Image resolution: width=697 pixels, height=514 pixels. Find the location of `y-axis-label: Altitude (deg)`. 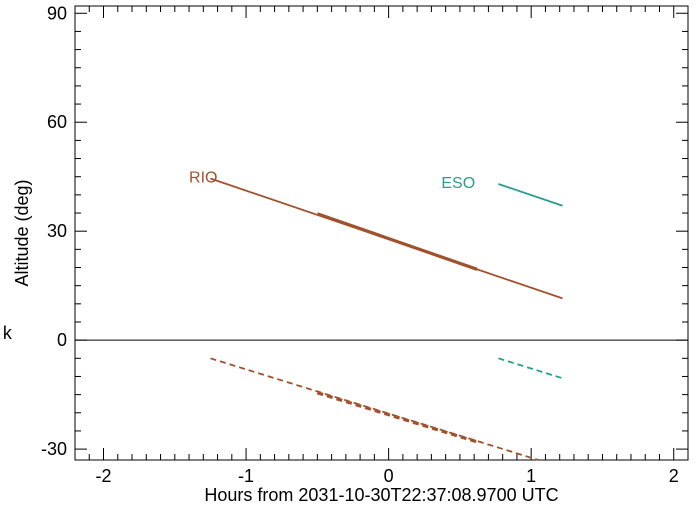

y-axis-label: Altitude (deg) is located at coordinates (22, 232).